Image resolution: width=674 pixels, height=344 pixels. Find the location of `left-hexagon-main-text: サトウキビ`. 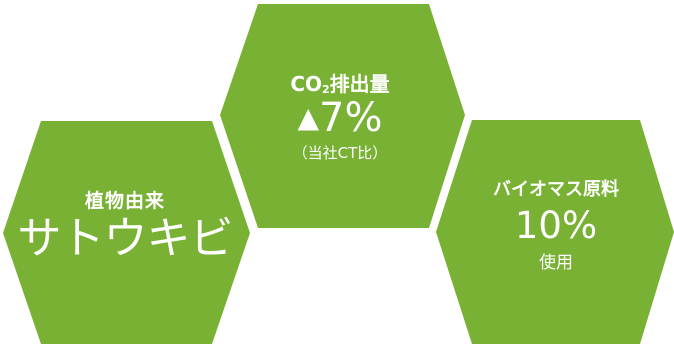

left-hexagon-main-text: サトウキビ is located at coordinates (125, 238).